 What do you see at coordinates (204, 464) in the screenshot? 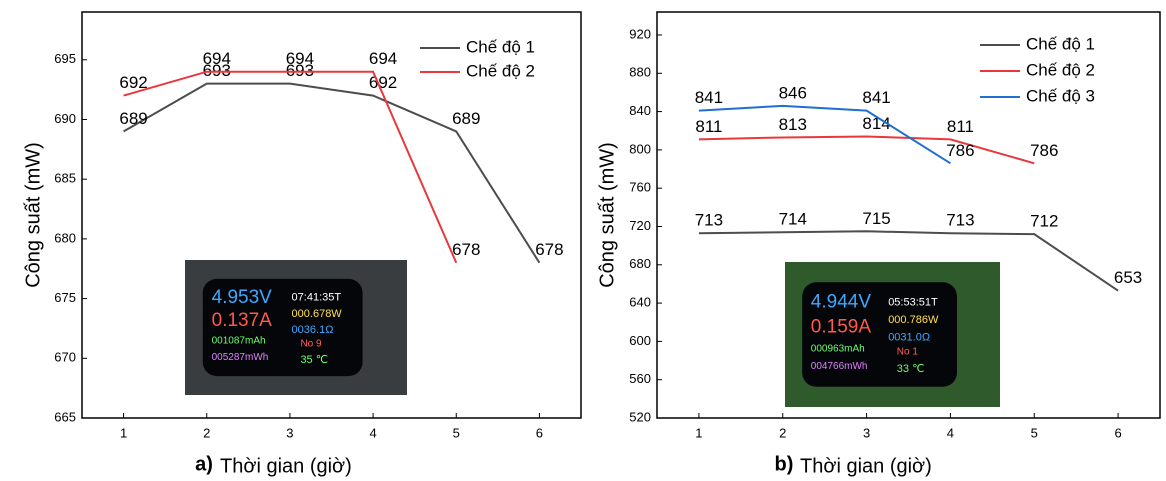
I see `panel-label: a)` at bounding box center [204, 464].